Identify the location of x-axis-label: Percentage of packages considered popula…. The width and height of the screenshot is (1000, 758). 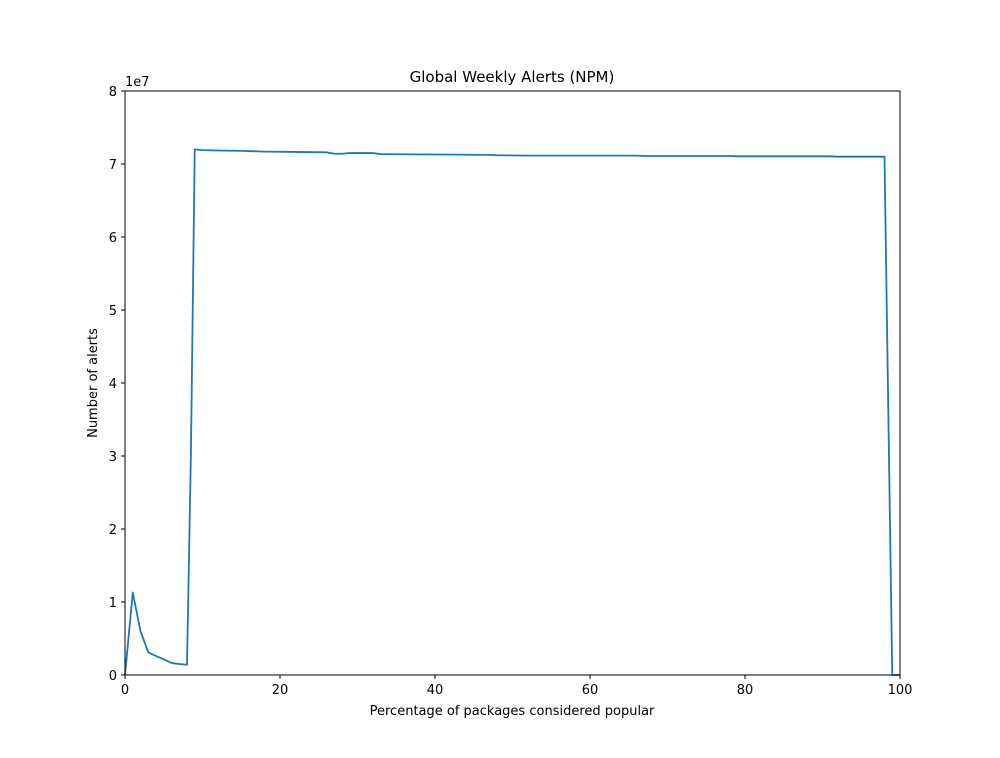
(512, 711).